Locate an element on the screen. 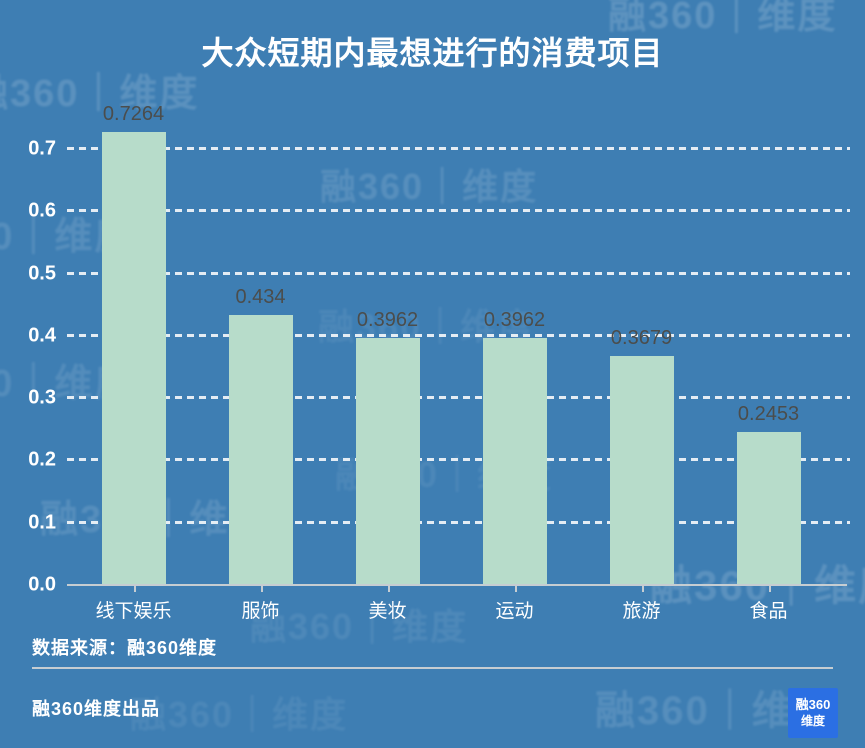 The width and height of the screenshot is (865, 748). y-tick-label: 0.4 is located at coordinates (42, 335).